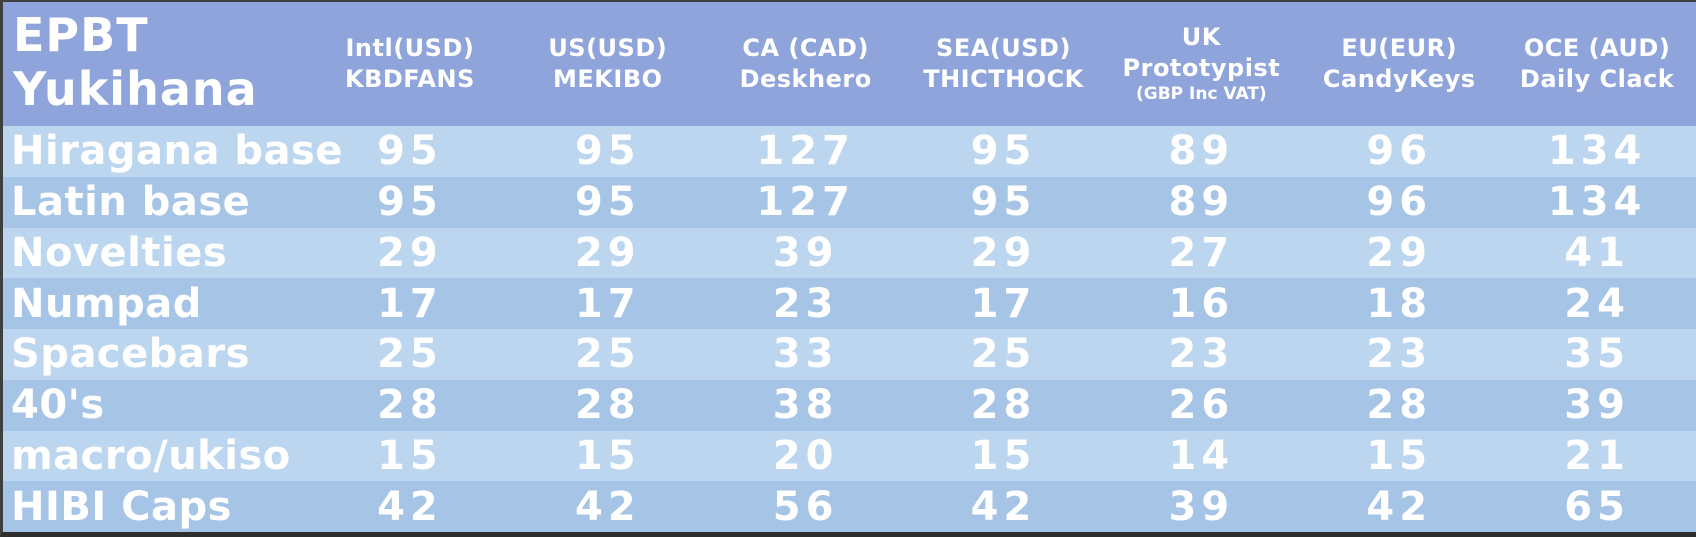  Describe the element at coordinates (1597, 354) in the screenshot. I see `price-cell: 35` at that location.